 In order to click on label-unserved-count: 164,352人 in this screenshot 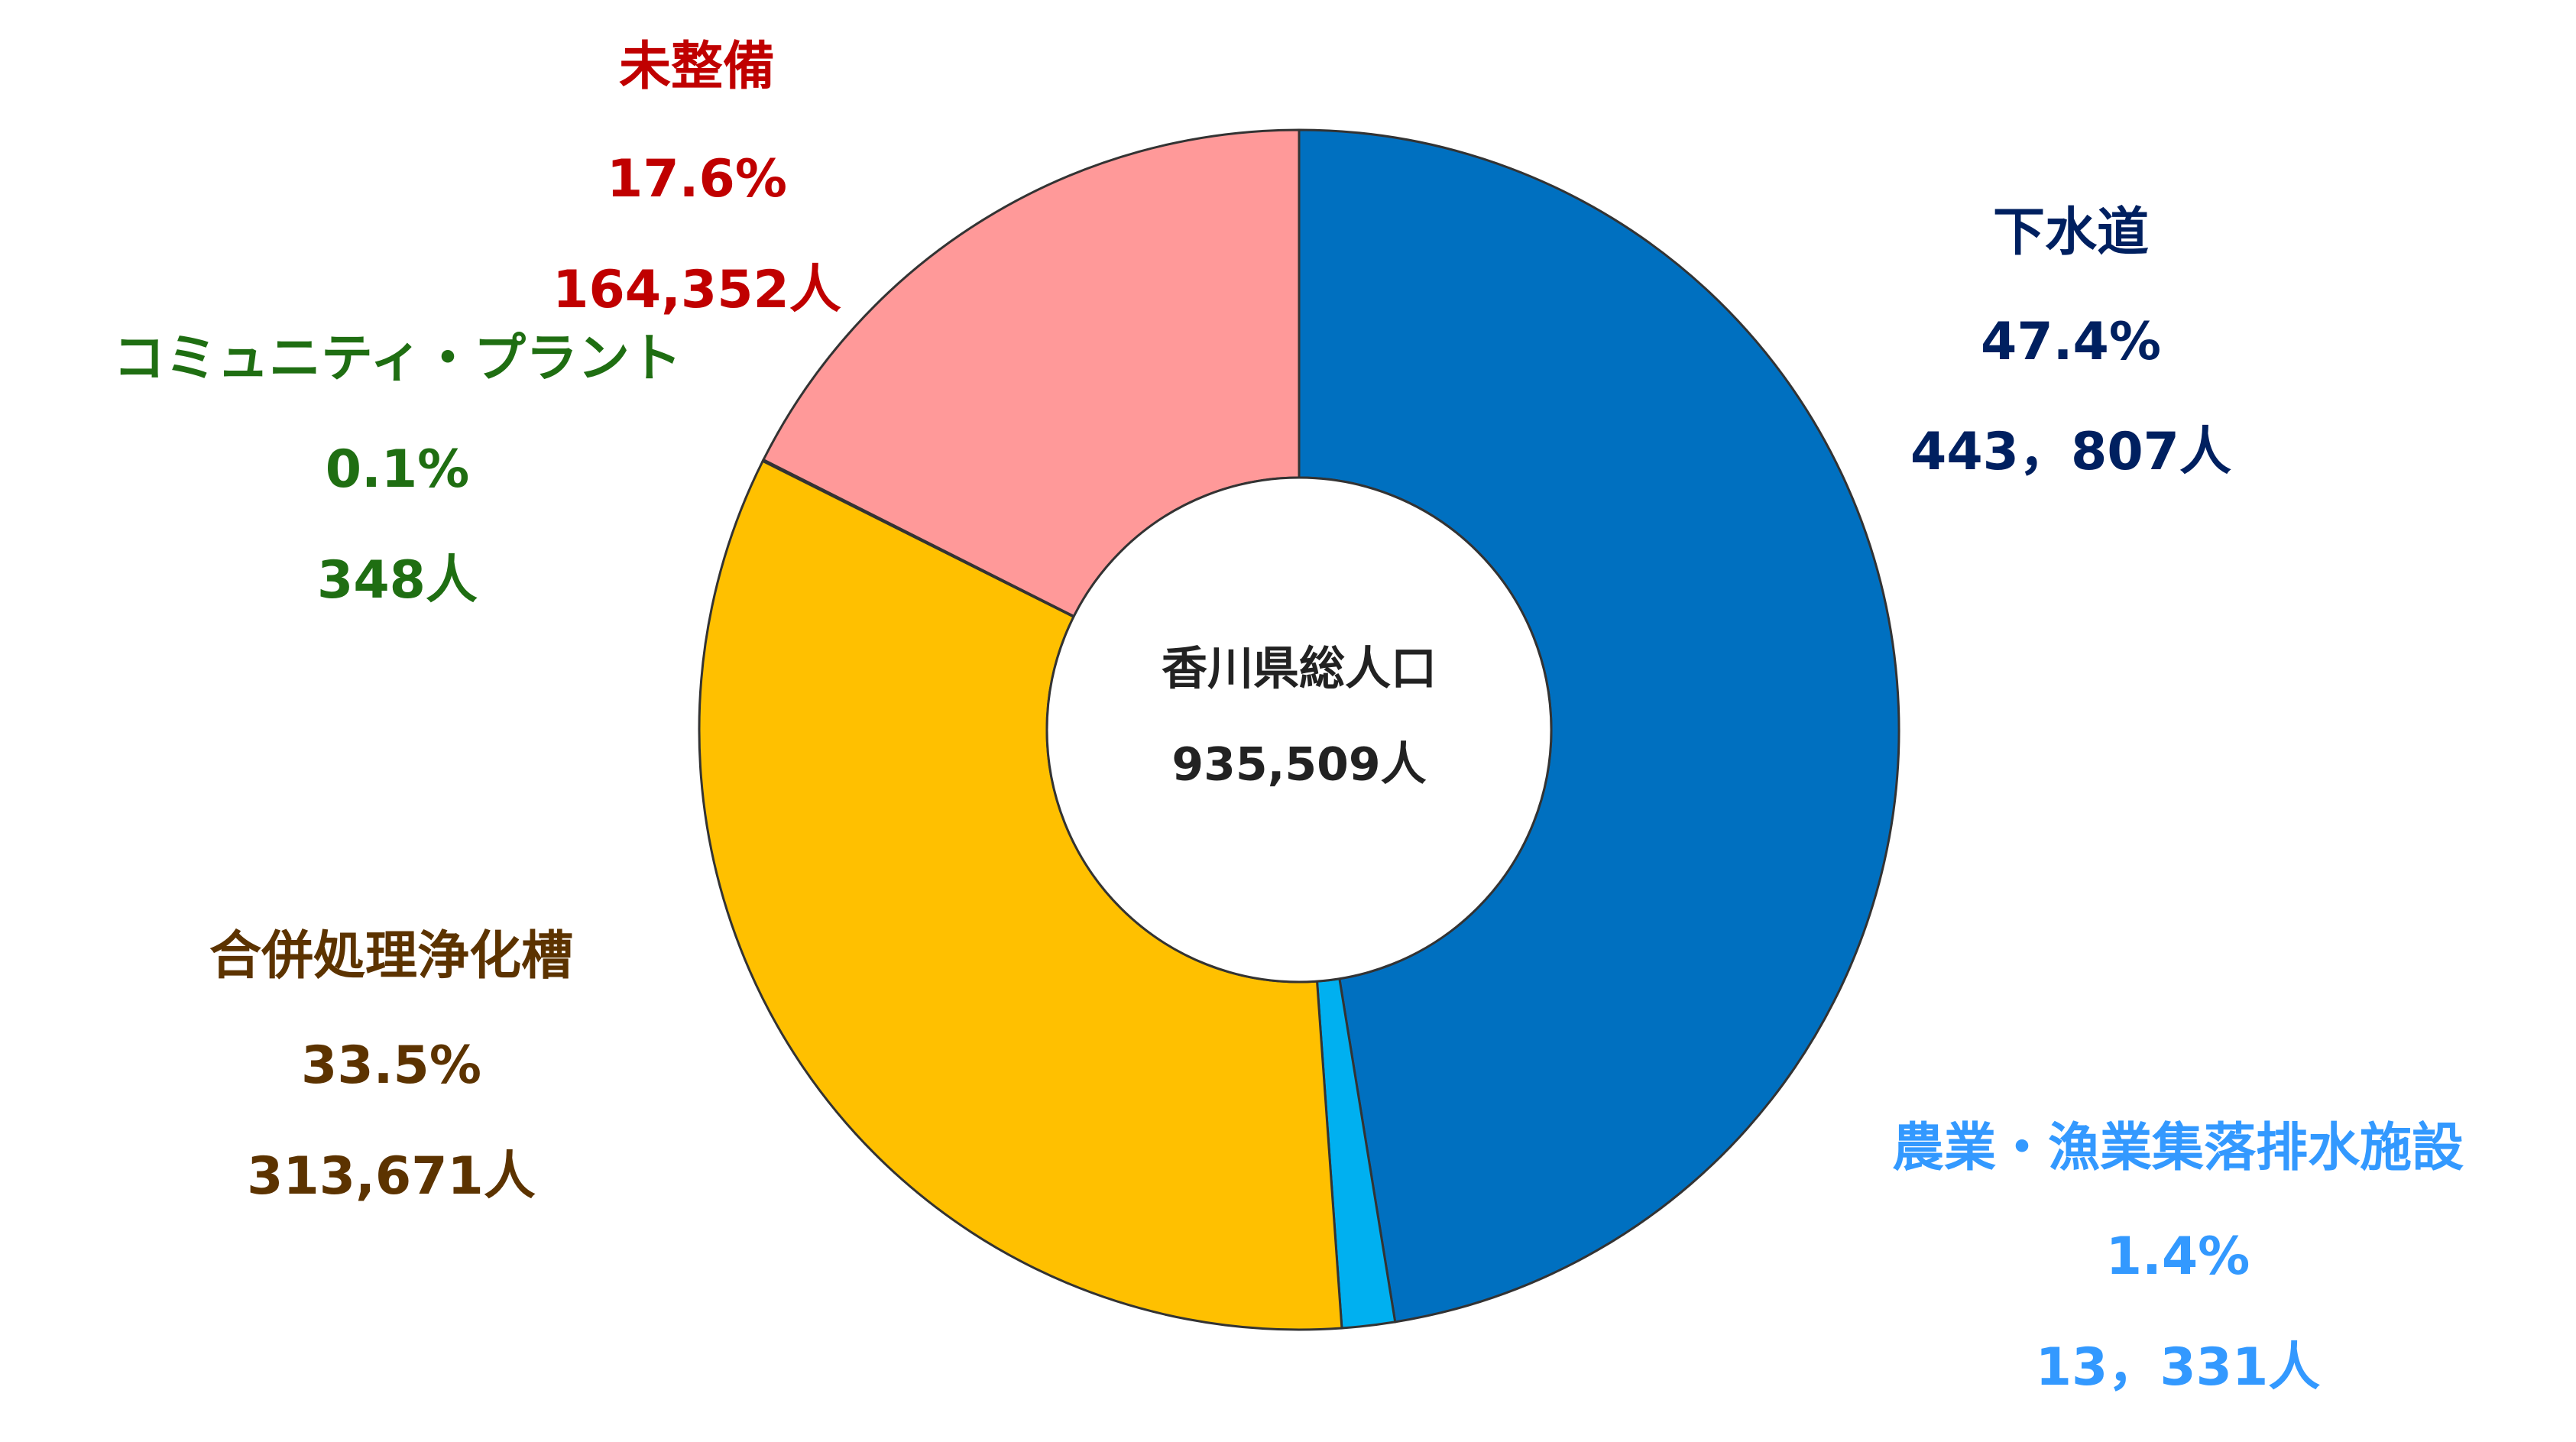, I will do `click(697, 290)`.